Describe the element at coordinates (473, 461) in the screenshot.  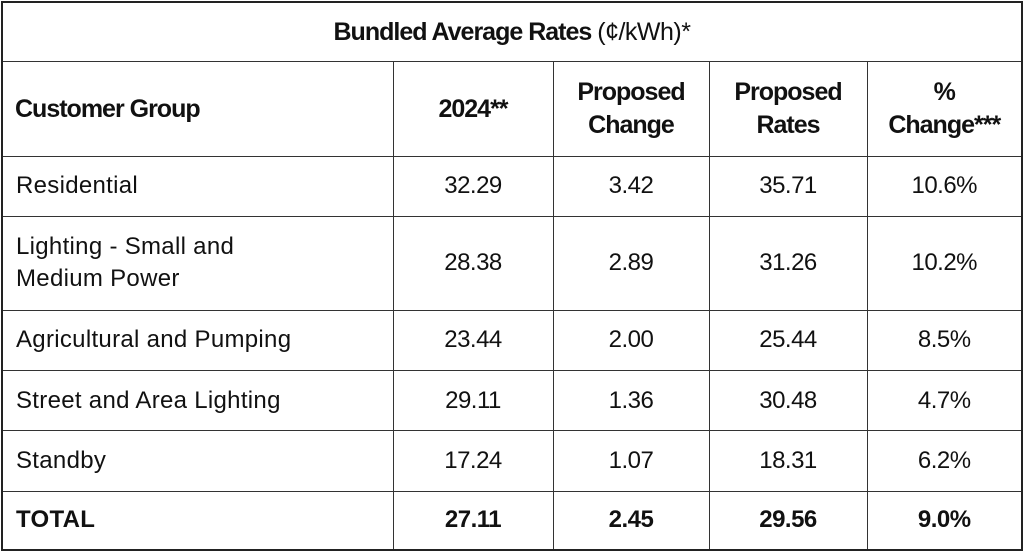
I see `cell-2024: 17.24` at that location.